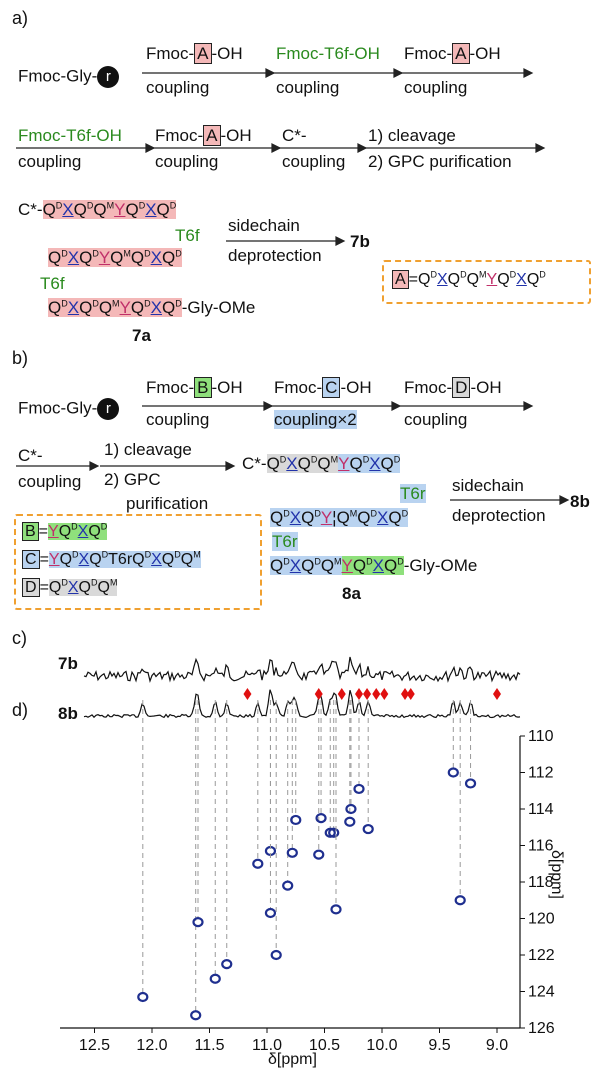 This screenshot has height=1072, width=601. I want to click on panel-label-c: c), so click(19, 638).